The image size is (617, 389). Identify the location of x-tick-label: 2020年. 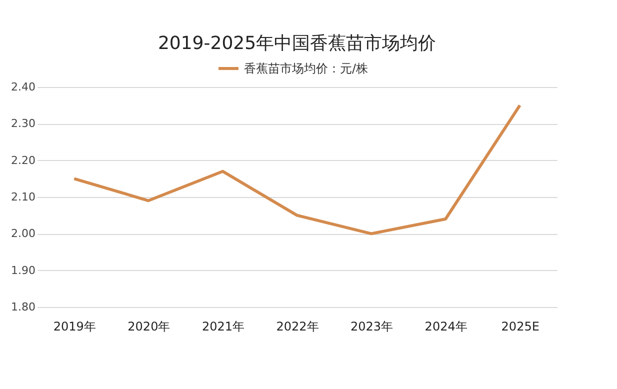
(149, 327).